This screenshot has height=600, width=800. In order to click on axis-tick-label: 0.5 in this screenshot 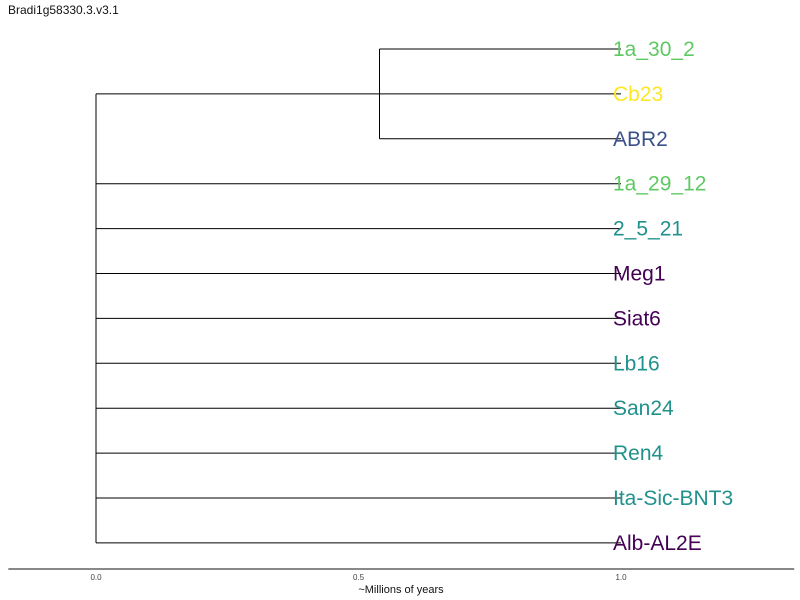, I will do `click(359, 577)`.